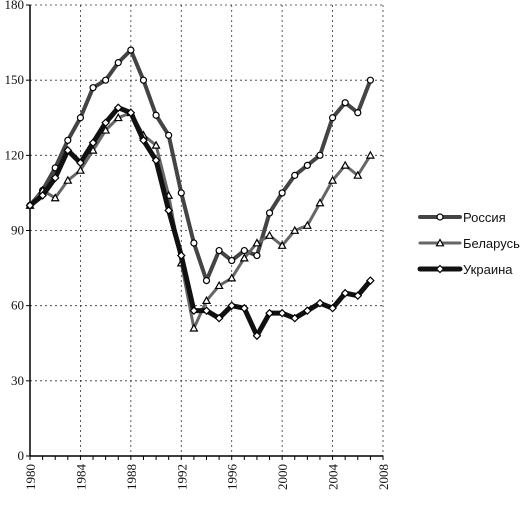 The image size is (524, 505). What do you see at coordinates (30, 477) in the screenshot?
I see `x-tick-label: 1980` at bounding box center [30, 477].